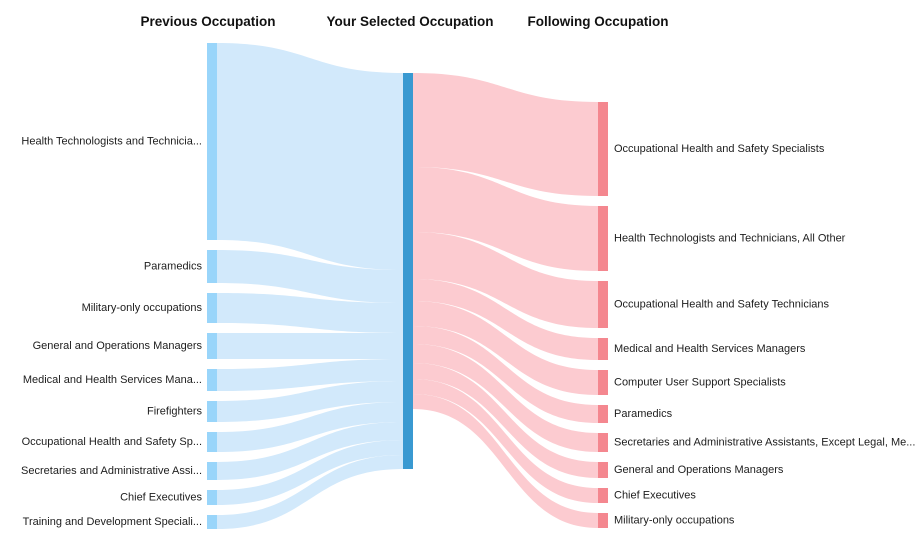 The height and width of the screenshot is (544, 924). Describe the element at coordinates (410, 21) in the screenshot. I see `column-header-your-selected-occupation: Your Selected Occupation` at that location.